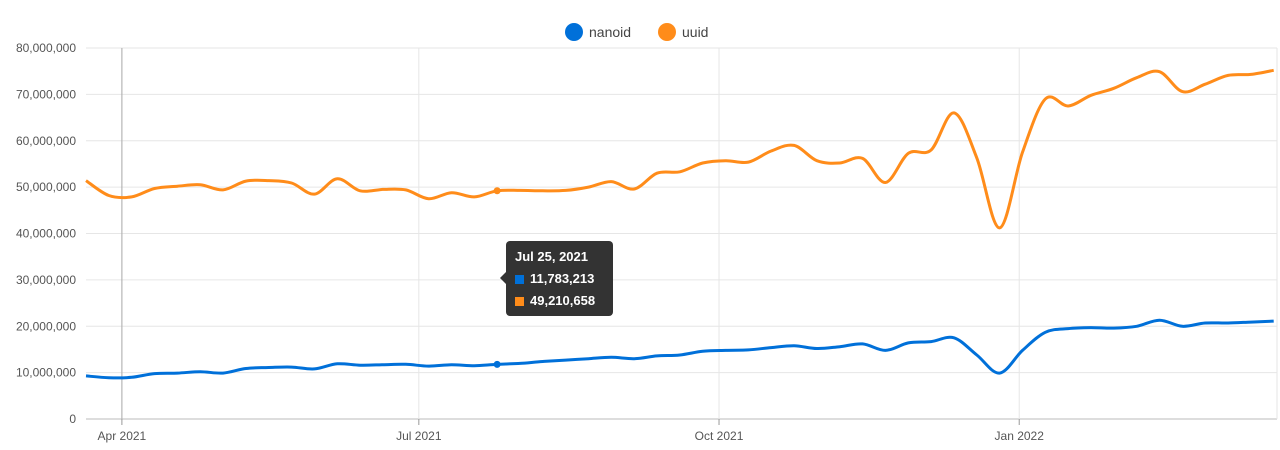 The width and height of the screenshot is (1280, 450). Describe the element at coordinates (72, 419) in the screenshot. I see `y-tick-label: 0` at that location.